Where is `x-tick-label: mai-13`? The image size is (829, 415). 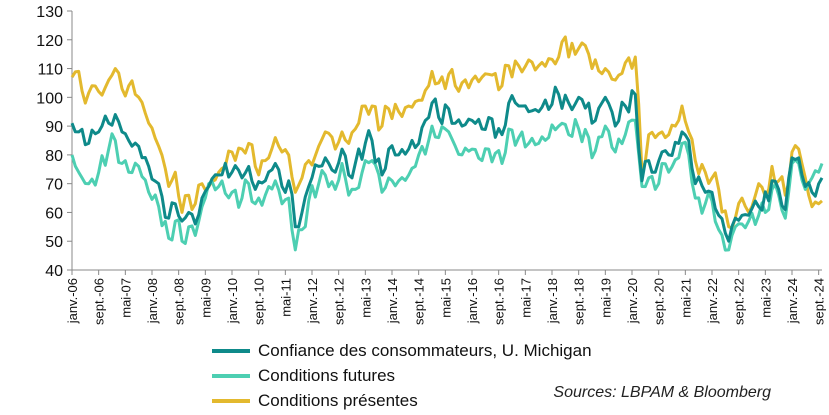 x-tick-label: mai-13 is located at coordinates (365, 298).